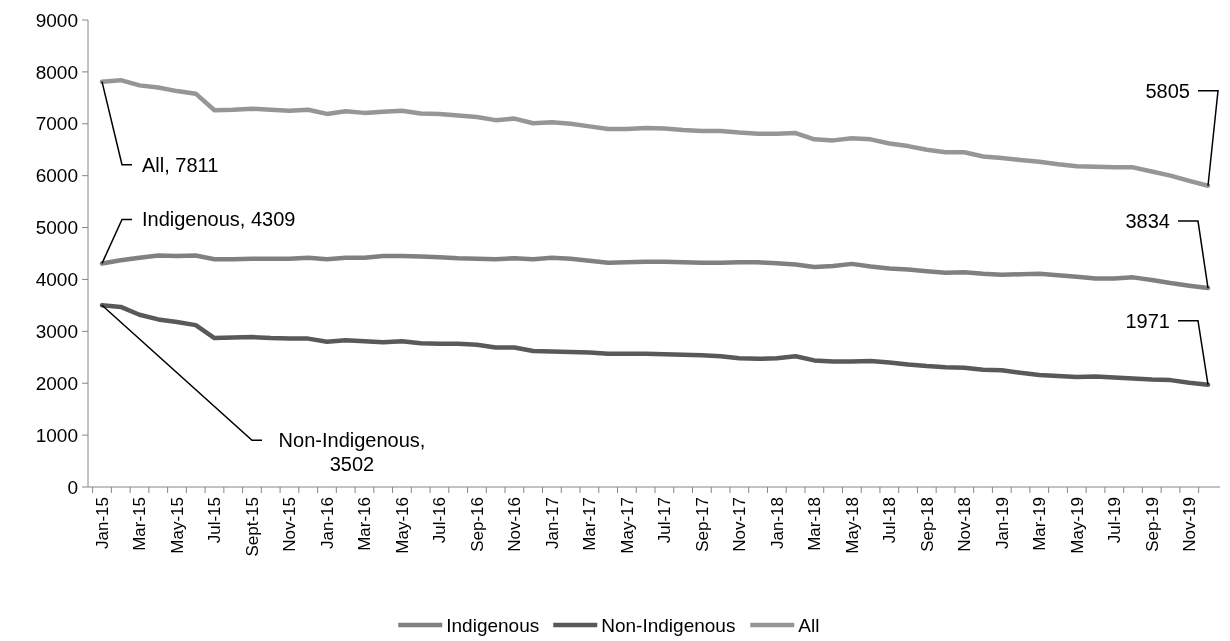 Image resolution: width=1230 pixels, height=641 pixels. I want to click on x-tick-label: Mar-19, so click(1040, 524).